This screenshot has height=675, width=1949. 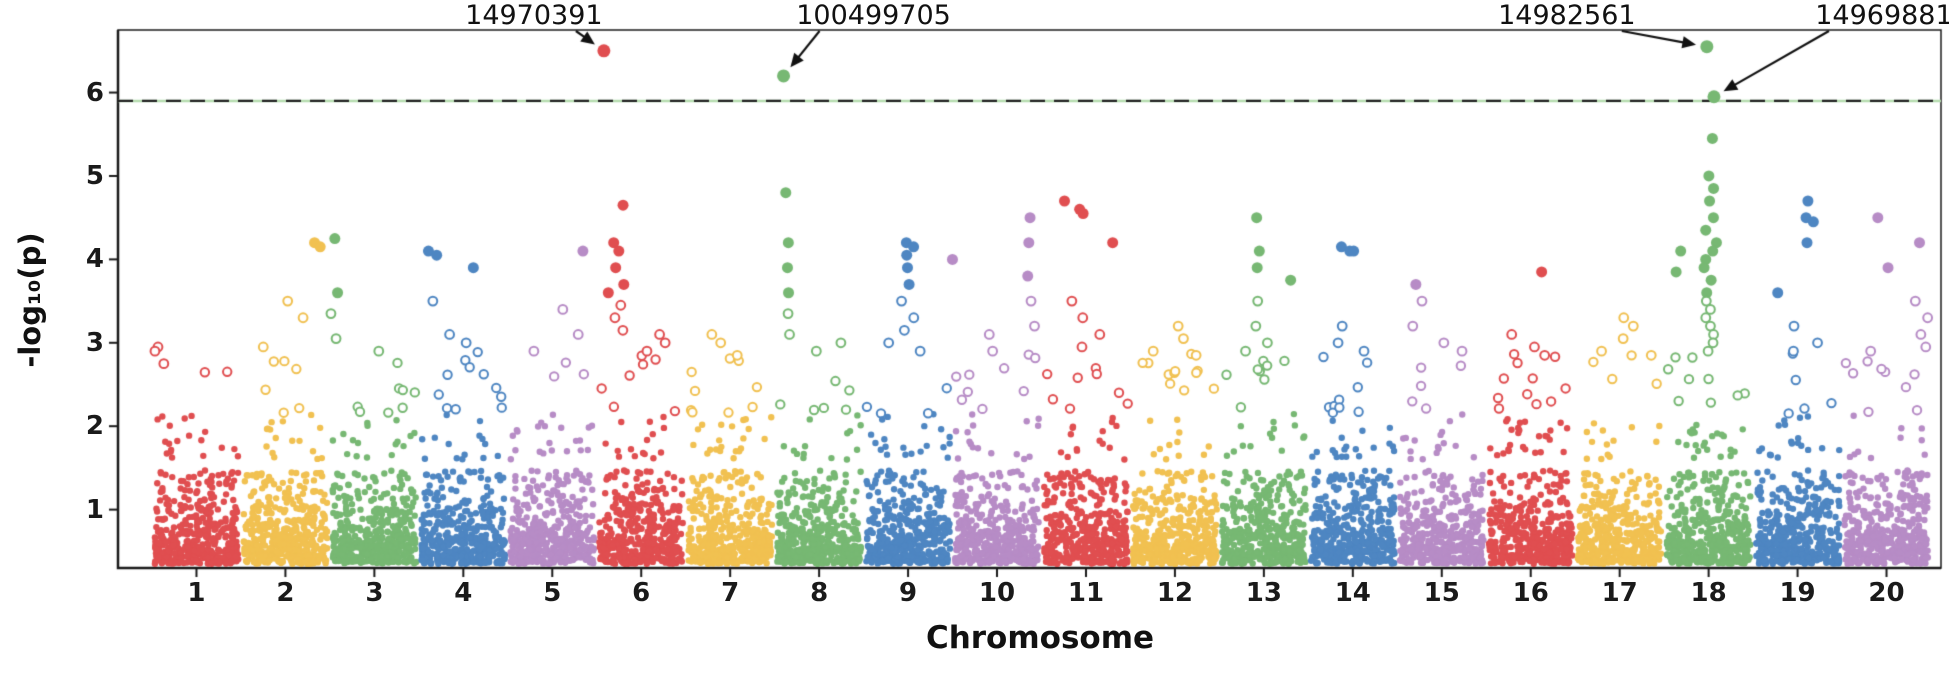 I want to click on y-tick-label: 6, so click(x=94, y=92).